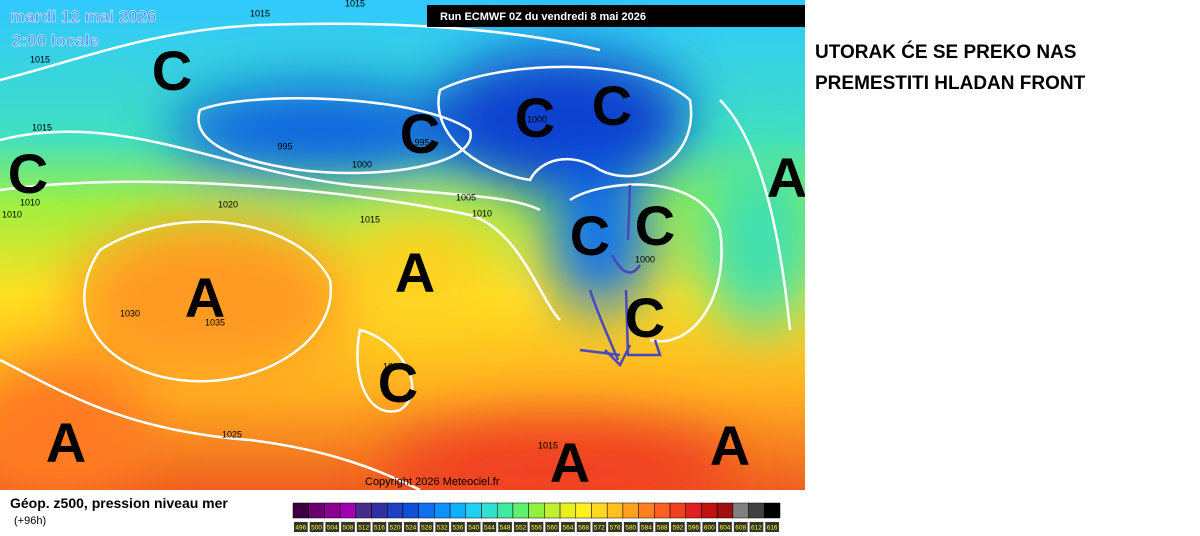 This screenshot has width=1200, height=536. What do you see at coordinates (410, 528) in the screenshot?
I see `colorbar-label: 524` at bounding box center [410, 528].